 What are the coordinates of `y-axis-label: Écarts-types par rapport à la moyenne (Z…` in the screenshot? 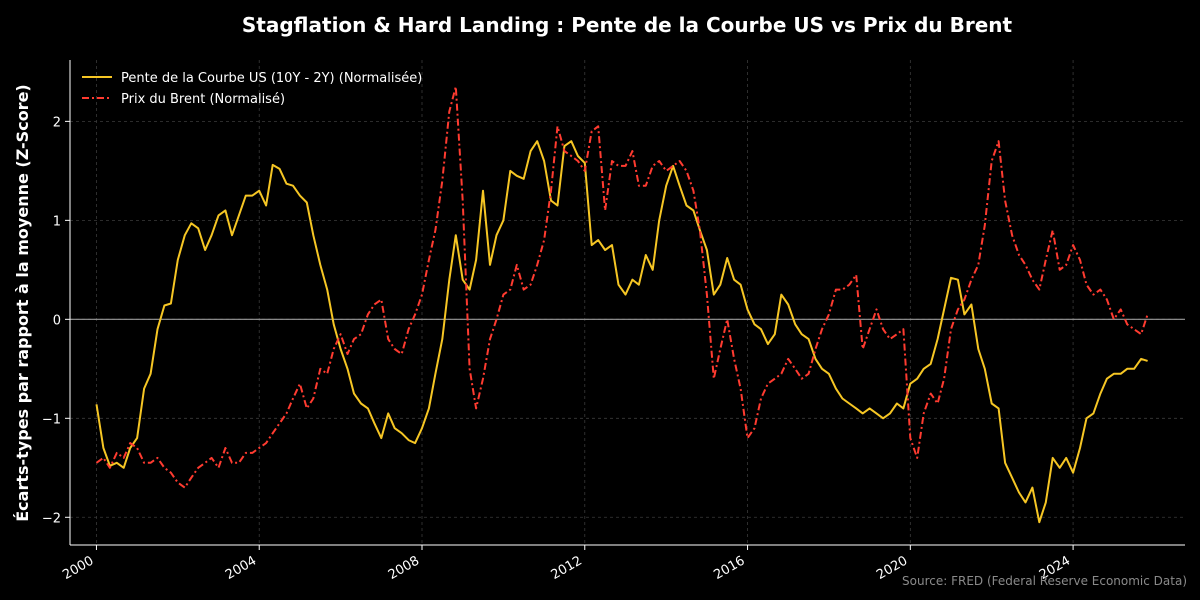 It's located at (22, 303).